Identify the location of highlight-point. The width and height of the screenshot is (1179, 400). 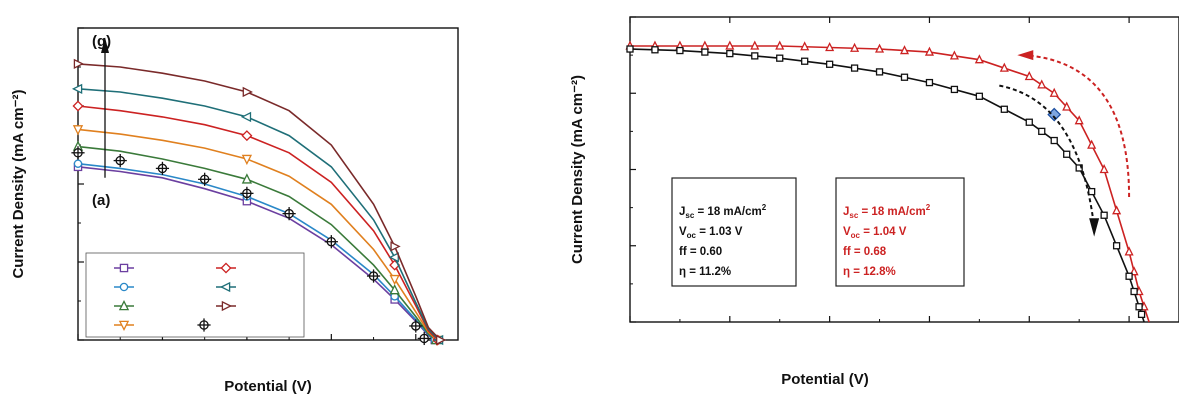
(1054, 114).